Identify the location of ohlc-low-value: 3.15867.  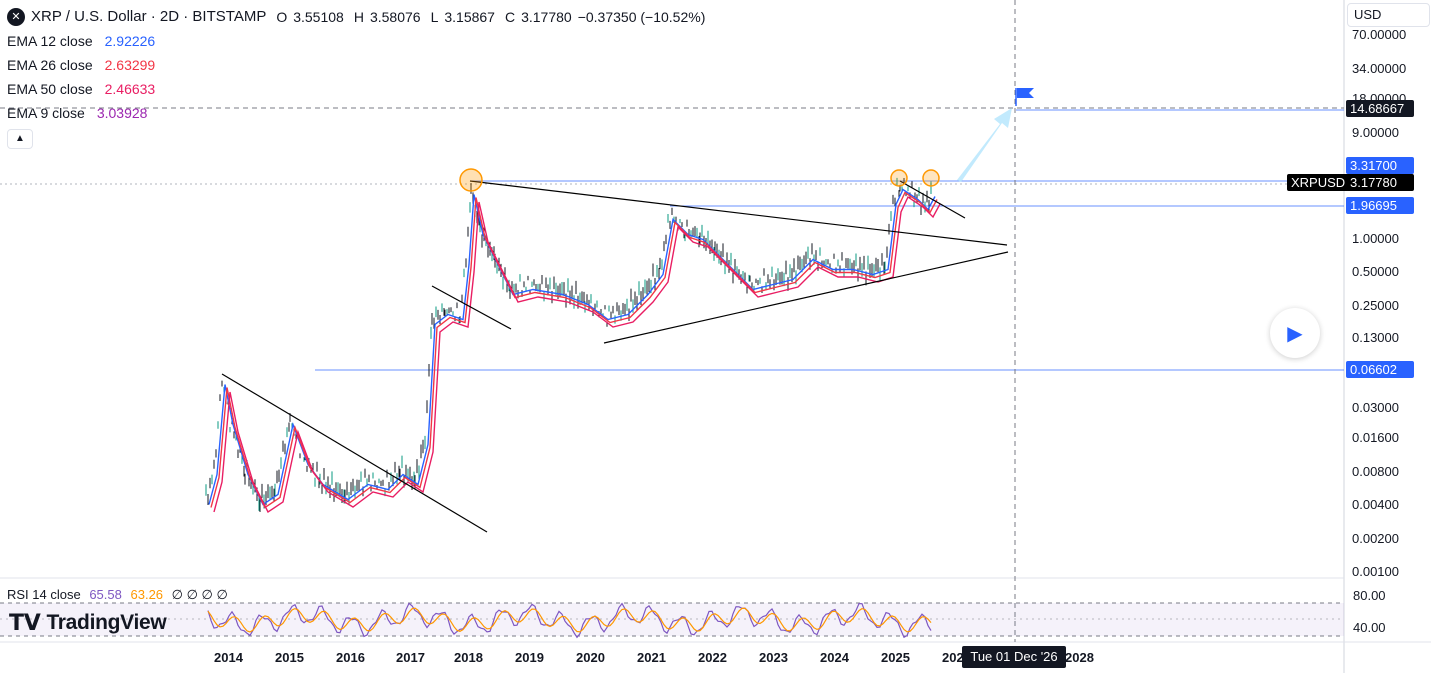
(469, 17).